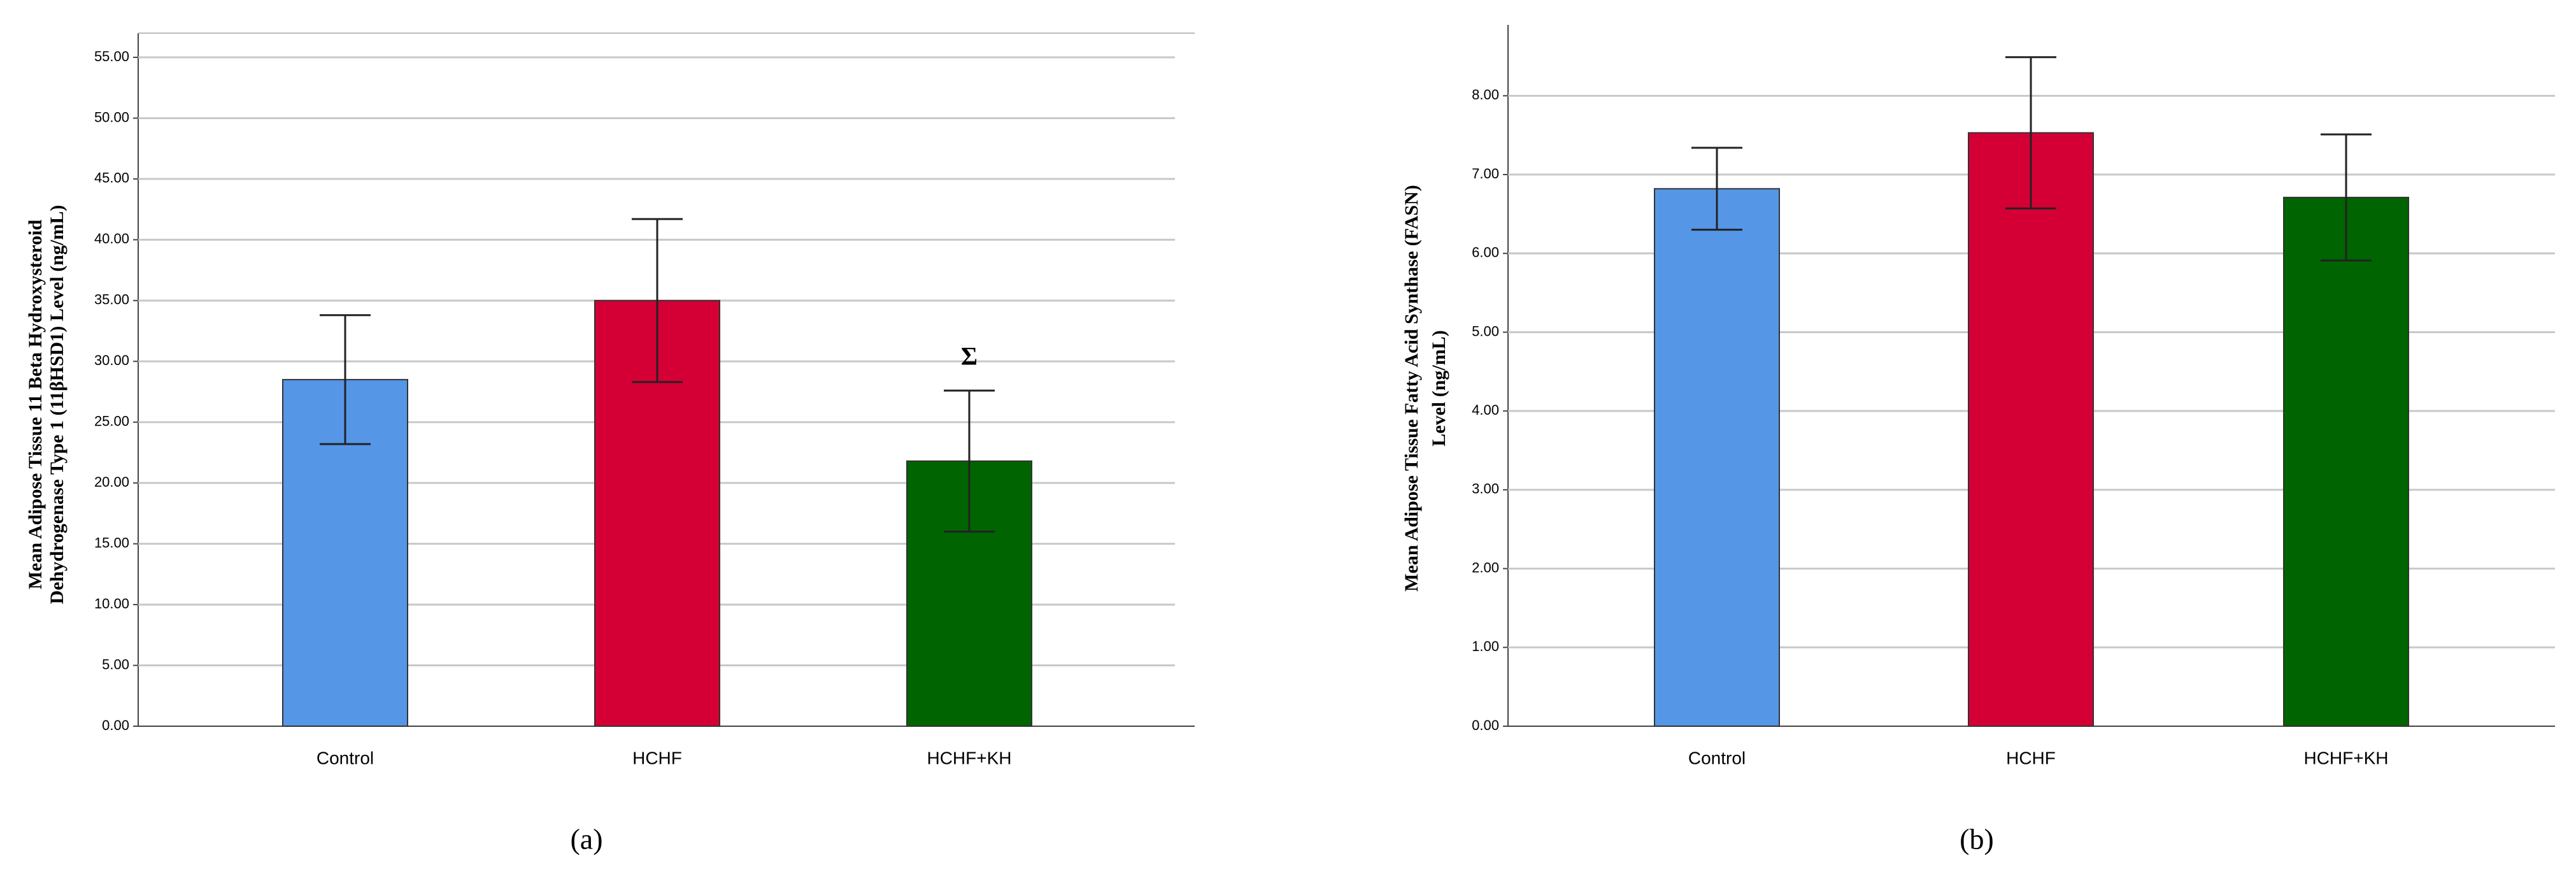 The height and width of the screenshot is (881, 2576). What do you see at coordinates (112, 604) in the screenshot?
I see `y-tick-label: 10.00` at bounding box center [112, 604].